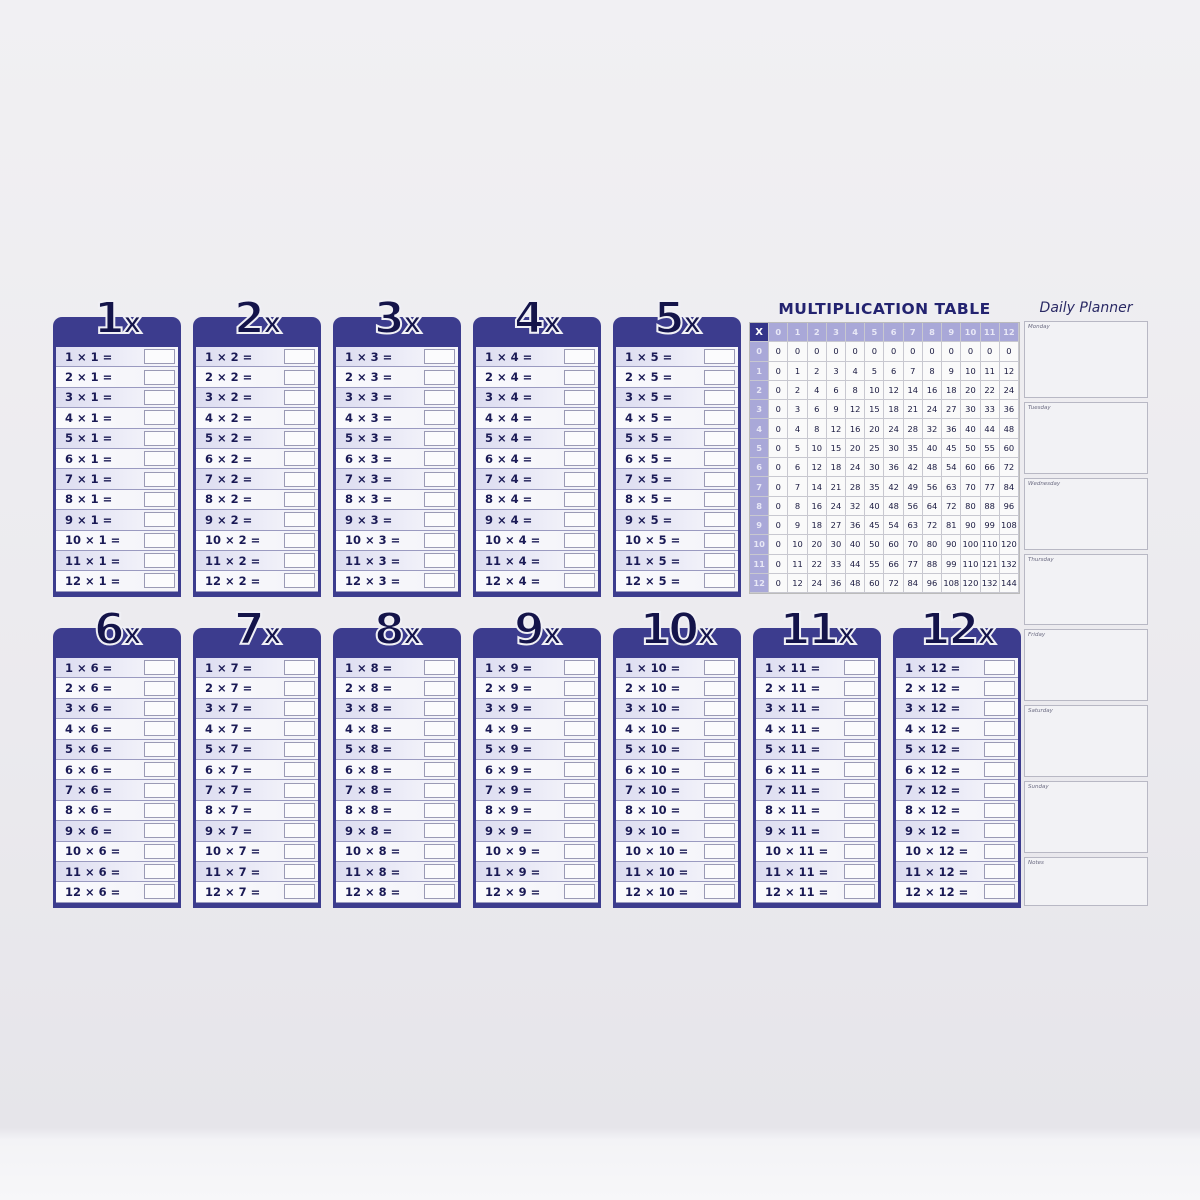 This screenshot has width=1200, height=1200. Describe the element at coordinates (1086, 359) in the screenshot. I see `planner-section: Monday` at that location.